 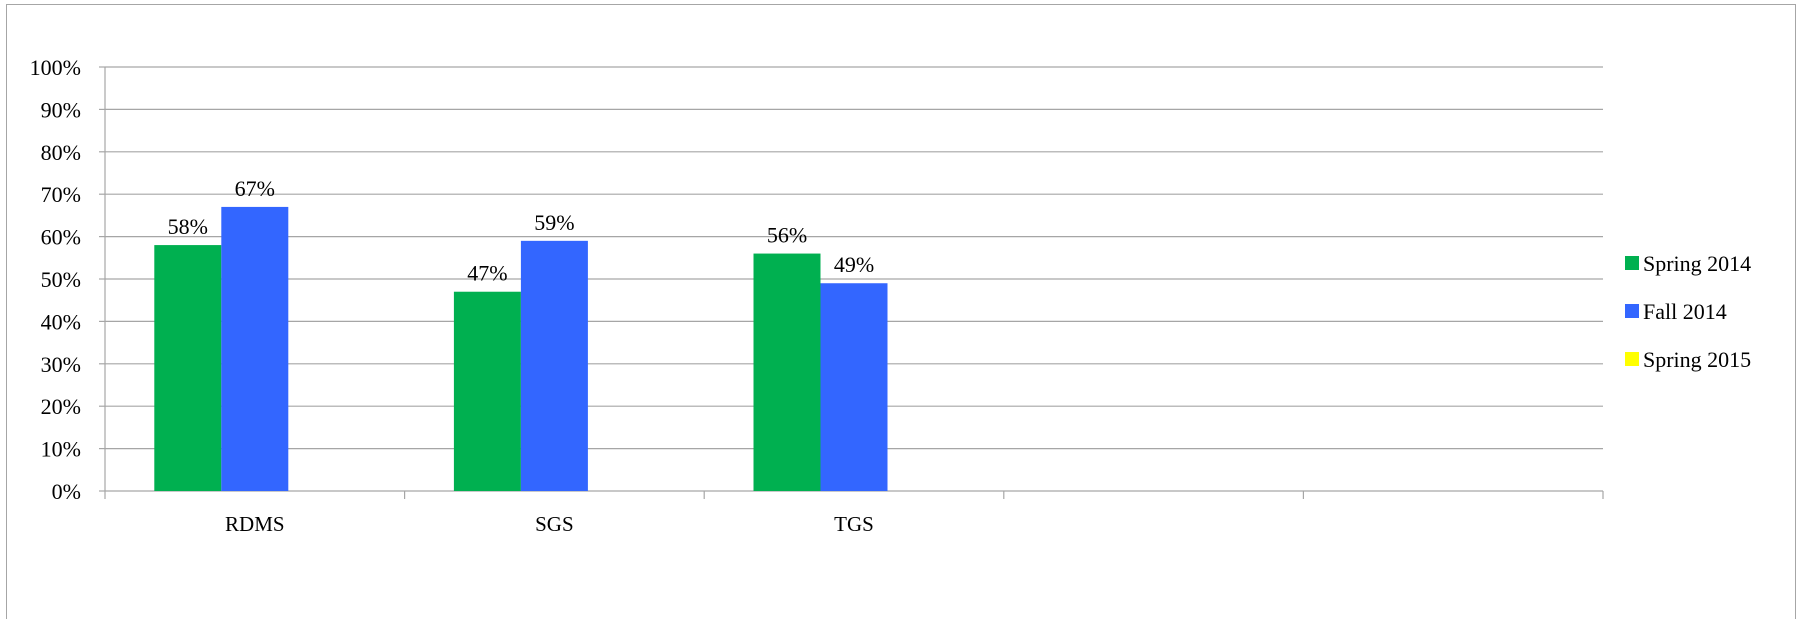 What do you see at coordinates (1697, 359) in the screenshot?
I see `legend-label: Spring 2015` at bounding box center [1697, 359].